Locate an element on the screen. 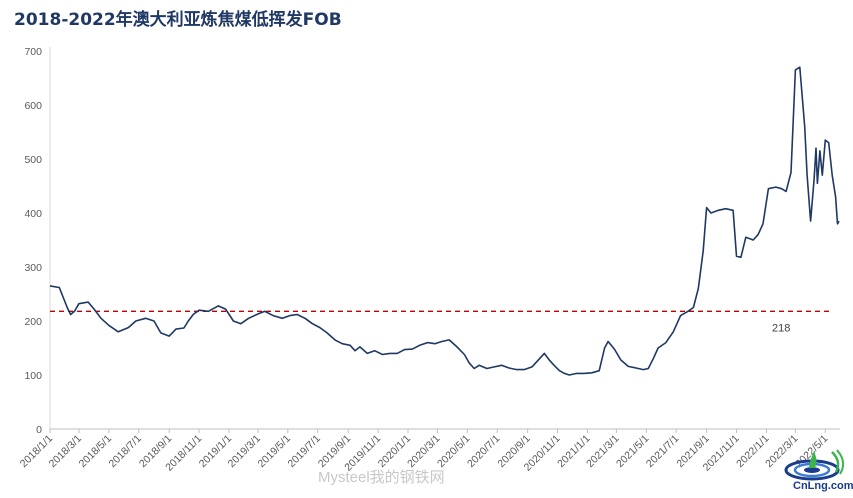 The image size is (853, 498). y-tick-label: 500 is located at coordinates (33, 160).